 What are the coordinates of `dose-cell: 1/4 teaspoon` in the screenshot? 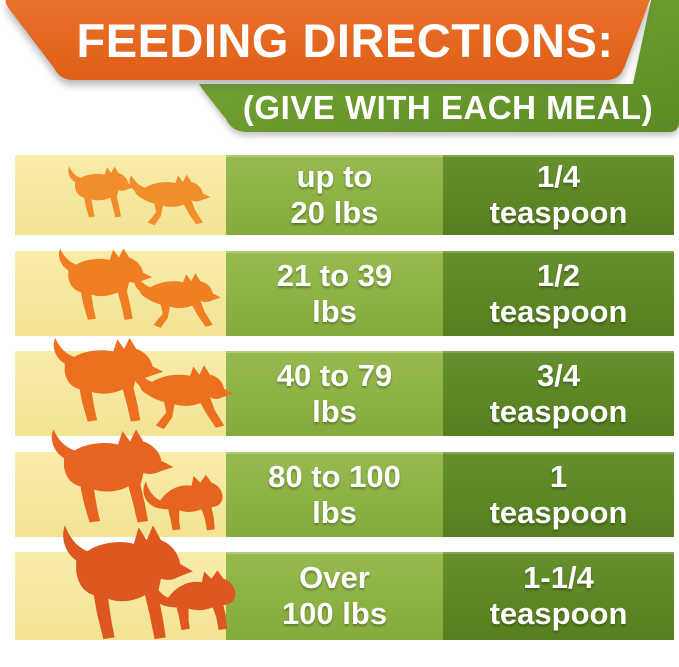 It's located at (558, 195).